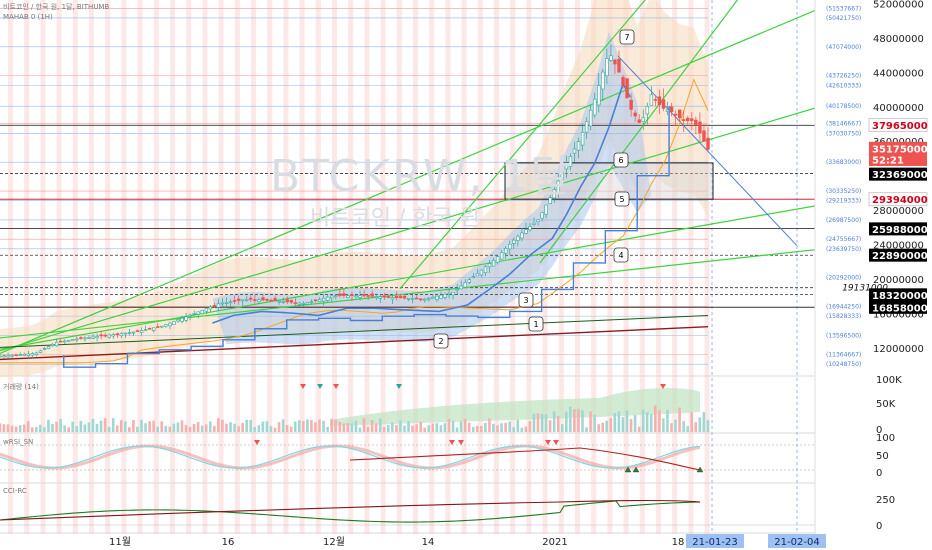 The image size is (932, 550). Describe the element at coordinates (898, 295) in the screenshot. I see `price-tag` at that location.